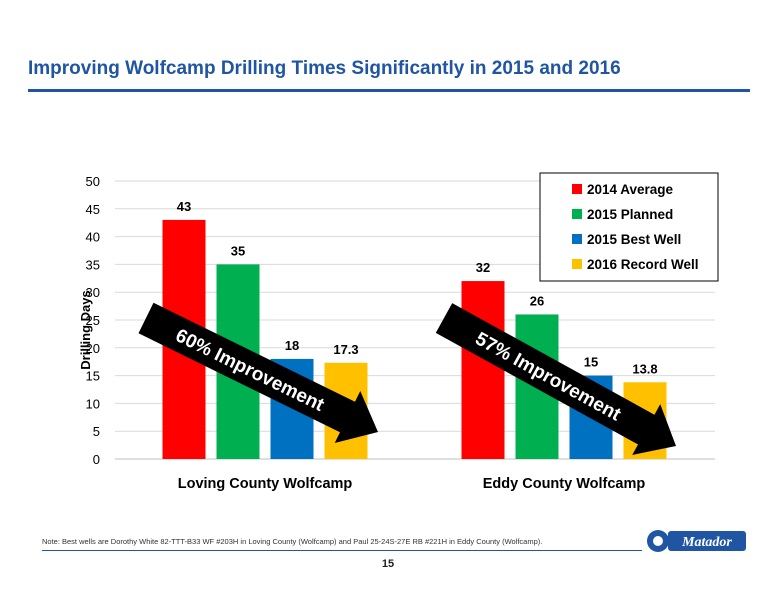 The height and width of the screenshot is (600, 776). What do you see at coordinates (96, 431) in the screenshot?
I see `y-tick-label: 5` at bounding box center [96, 431].